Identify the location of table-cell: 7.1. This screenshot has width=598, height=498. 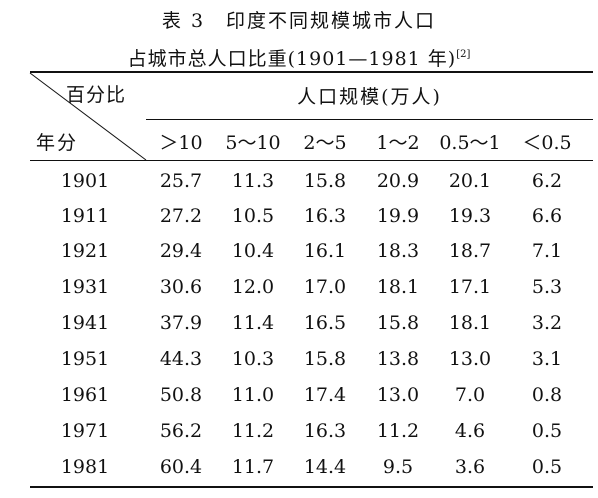
(547, 251).